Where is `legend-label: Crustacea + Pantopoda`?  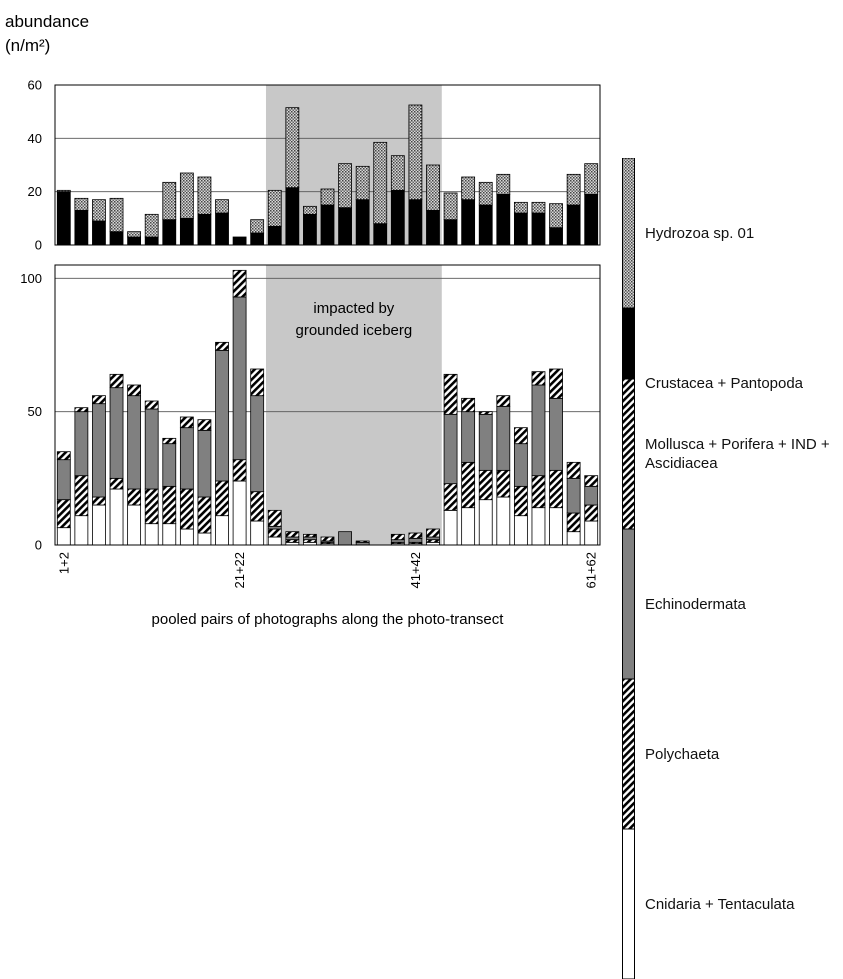
legend-label: Crustacea + Pantopoda is located at coordinates (724, 383).